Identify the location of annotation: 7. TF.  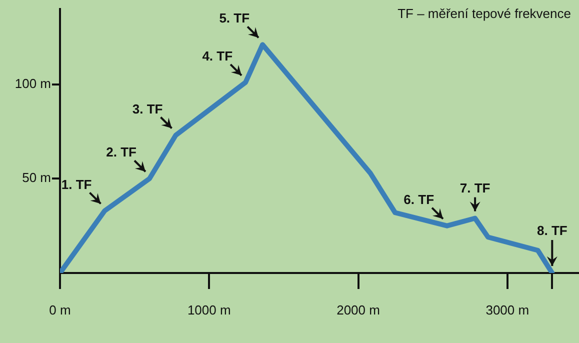
(475, 188).